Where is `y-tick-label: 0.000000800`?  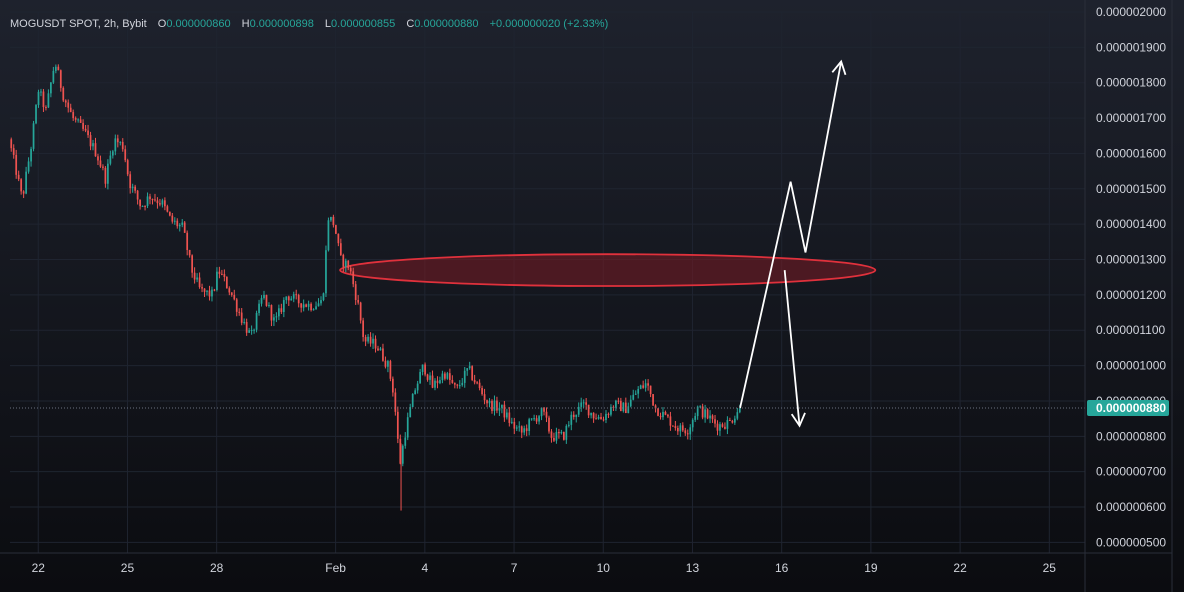 y-tick-label: 0.000000800 is located at coordinates (1131, 436).